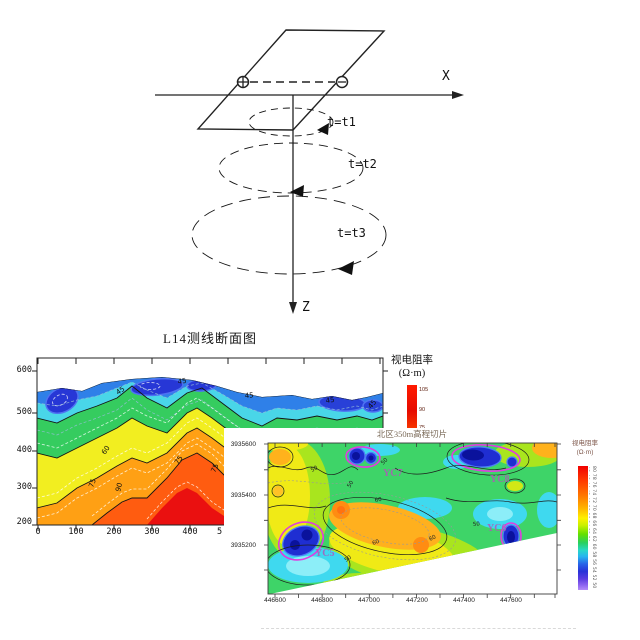  What do you see at coordinates (351, 233) in the screenshot?
I see `ring-t3-label: t=t3` at bounding box center [351, 233].